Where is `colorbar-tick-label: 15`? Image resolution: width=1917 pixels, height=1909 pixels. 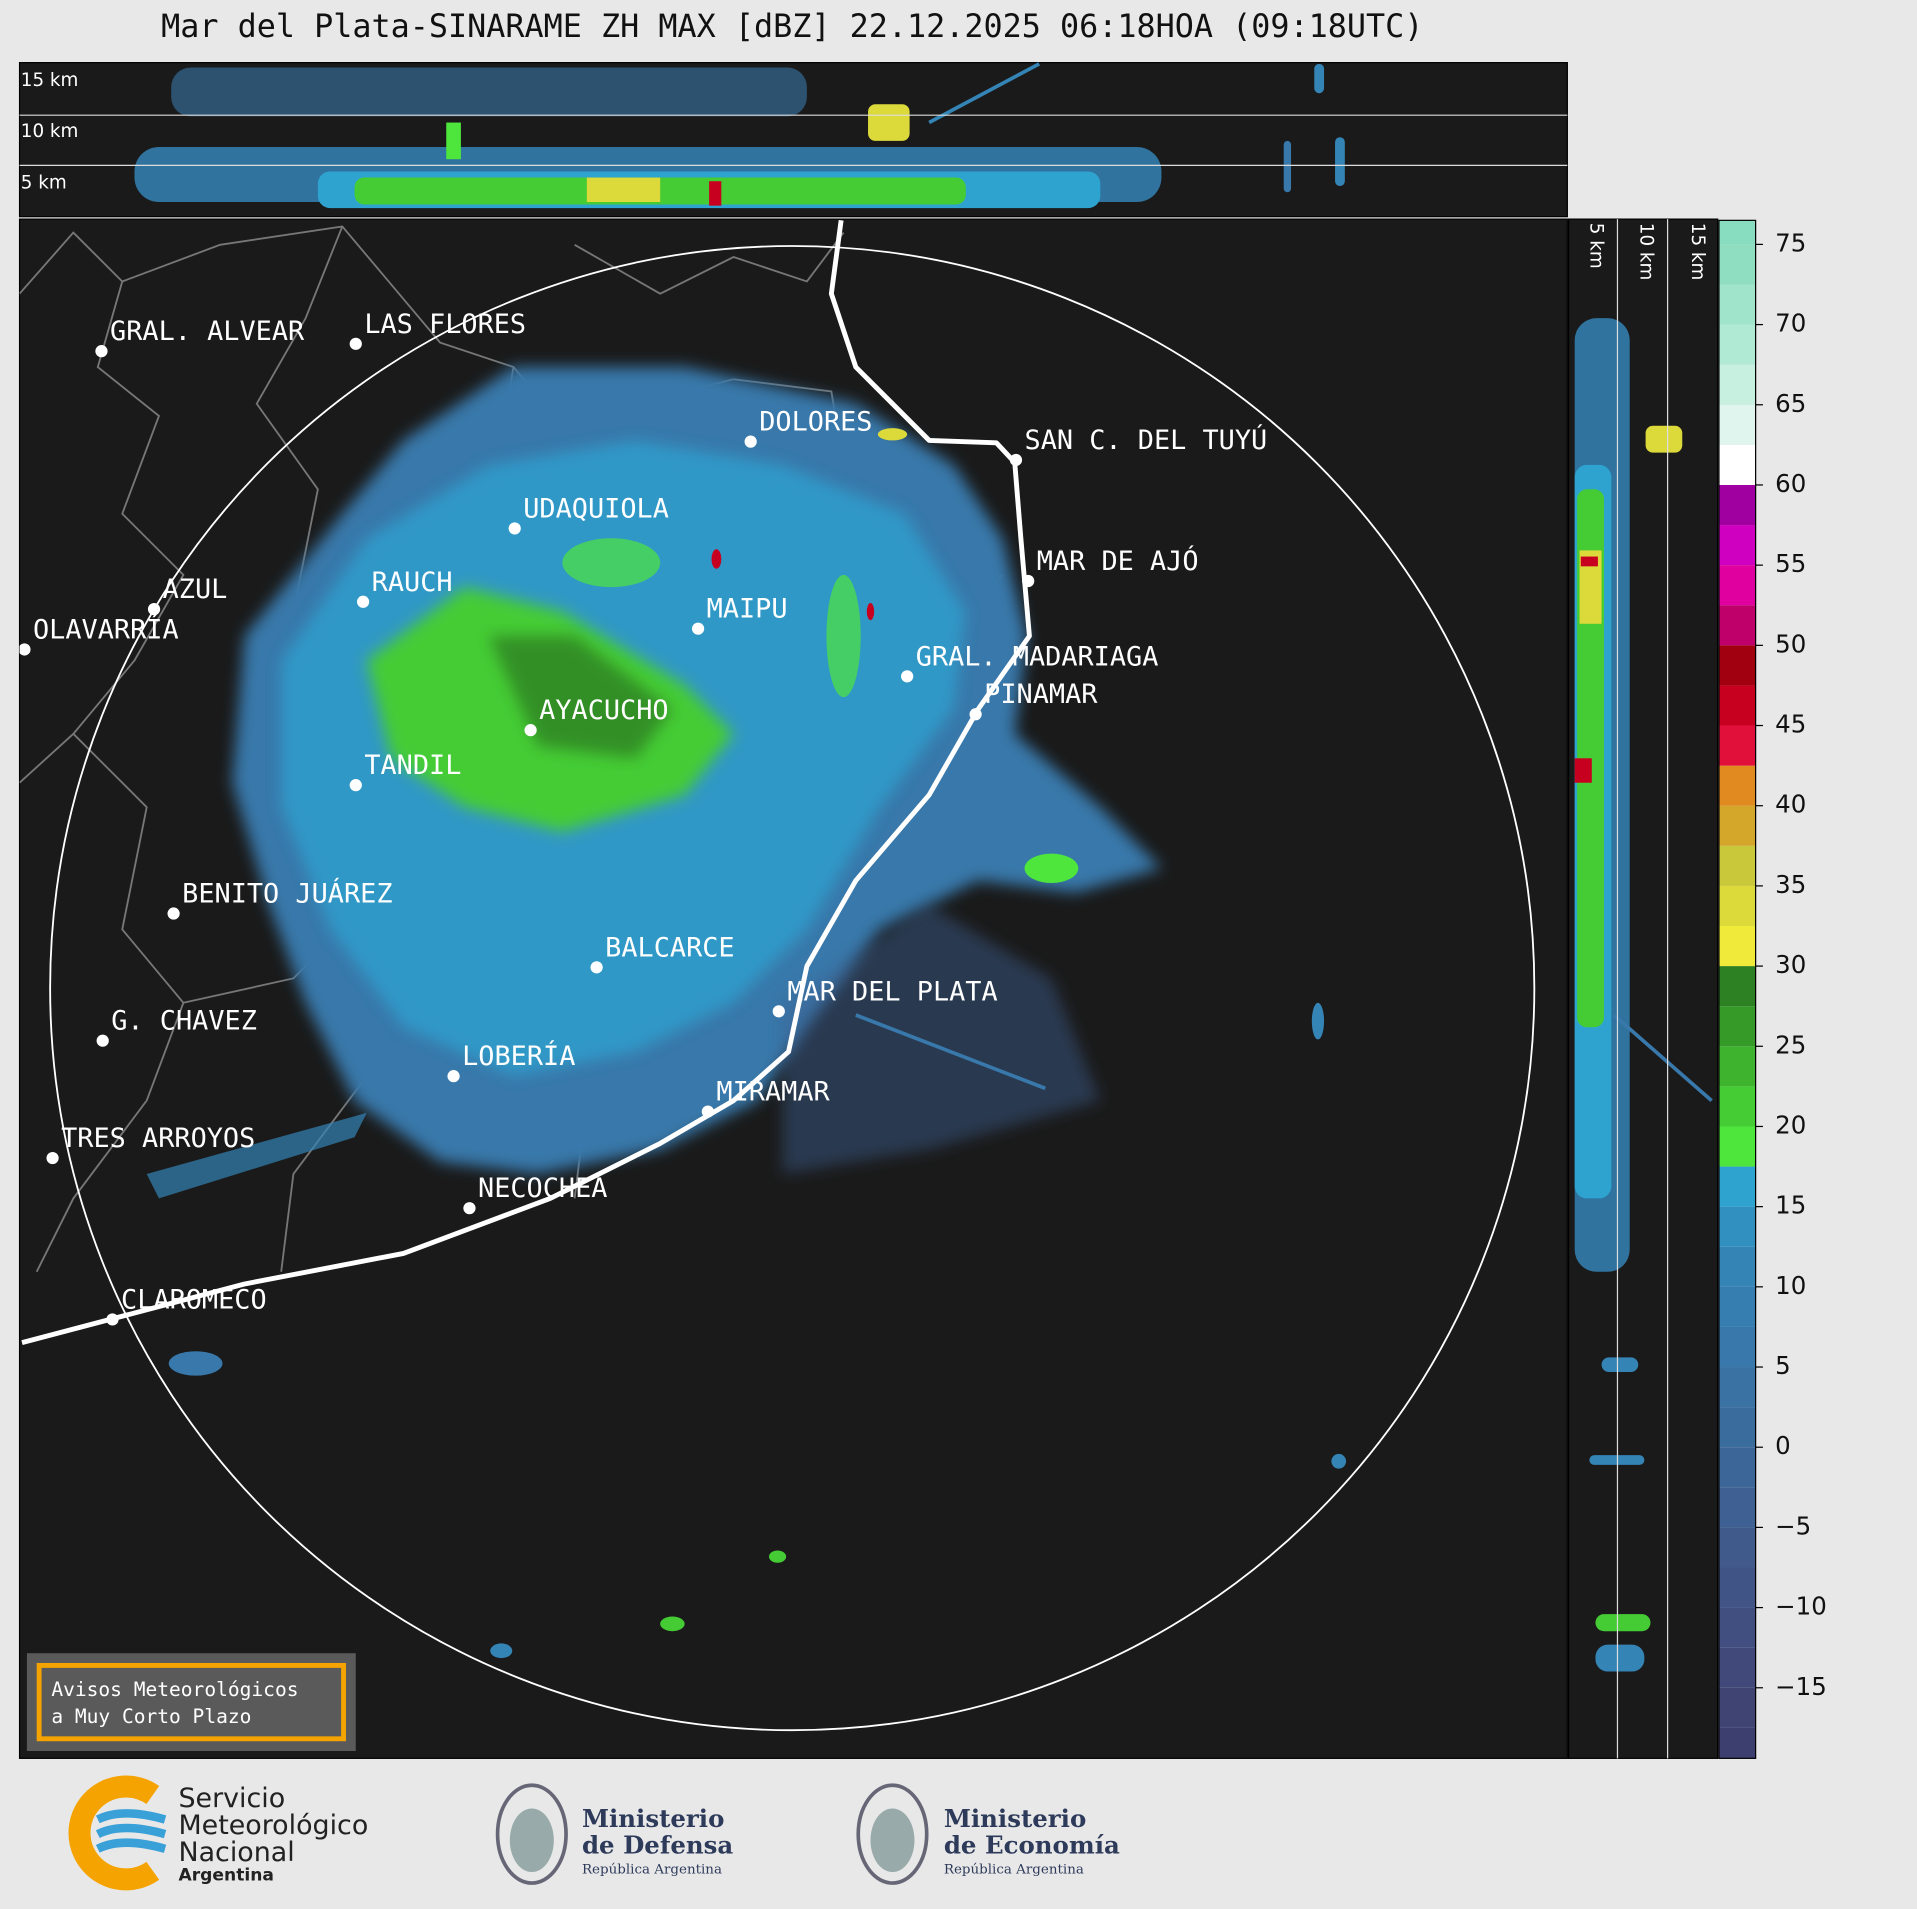 colorbar-tick-label: 15 is located at coordinates (1790, 1205).